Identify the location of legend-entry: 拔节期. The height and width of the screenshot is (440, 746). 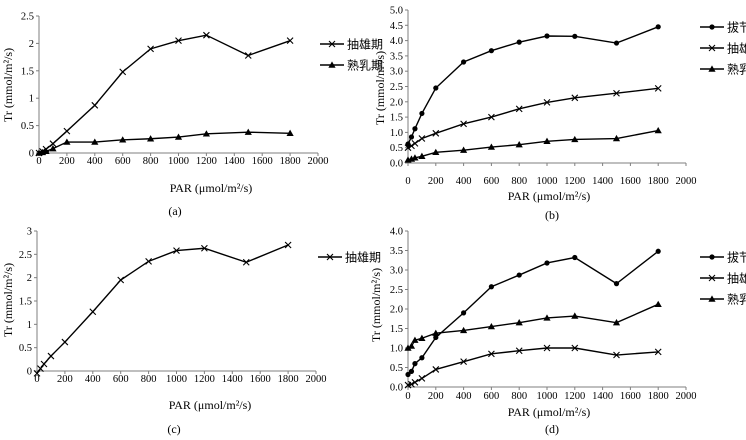
(723, 27).